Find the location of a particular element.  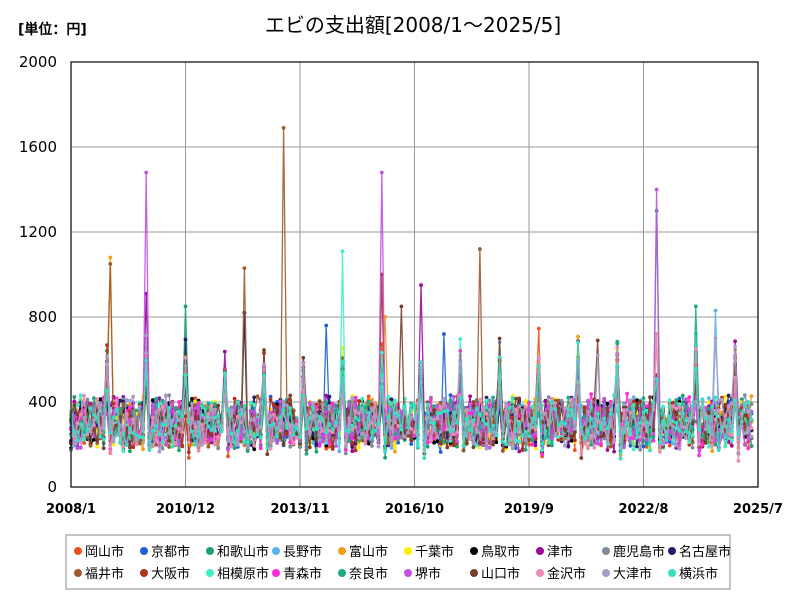

y-tick-label: 2000 is located at coordinates (38, 62).